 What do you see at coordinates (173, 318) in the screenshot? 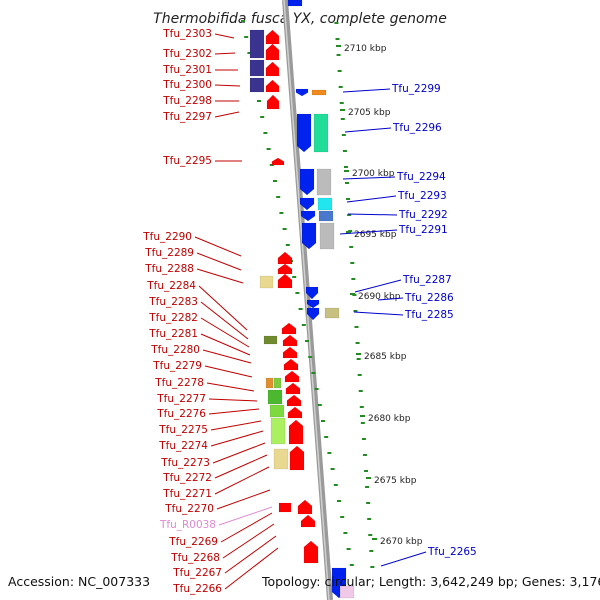
I see `gene-label-left: Tfu_2282` at bounding box center [173, 318].